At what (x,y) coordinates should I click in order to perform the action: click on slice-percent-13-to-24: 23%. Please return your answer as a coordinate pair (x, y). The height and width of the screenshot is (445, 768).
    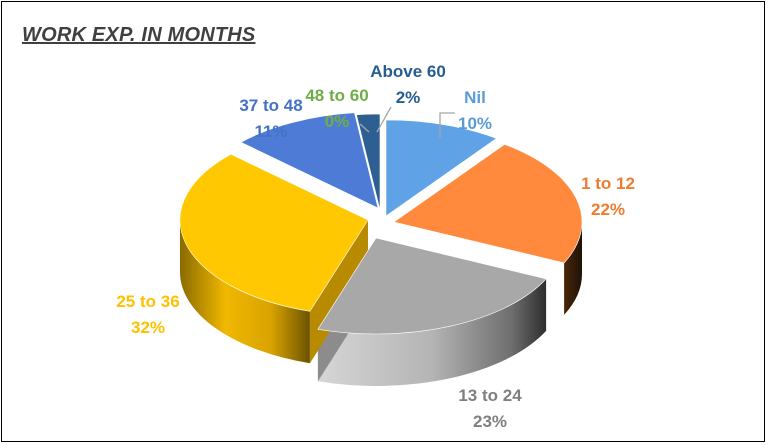
    Looking at the image, I should click on (490, 421).